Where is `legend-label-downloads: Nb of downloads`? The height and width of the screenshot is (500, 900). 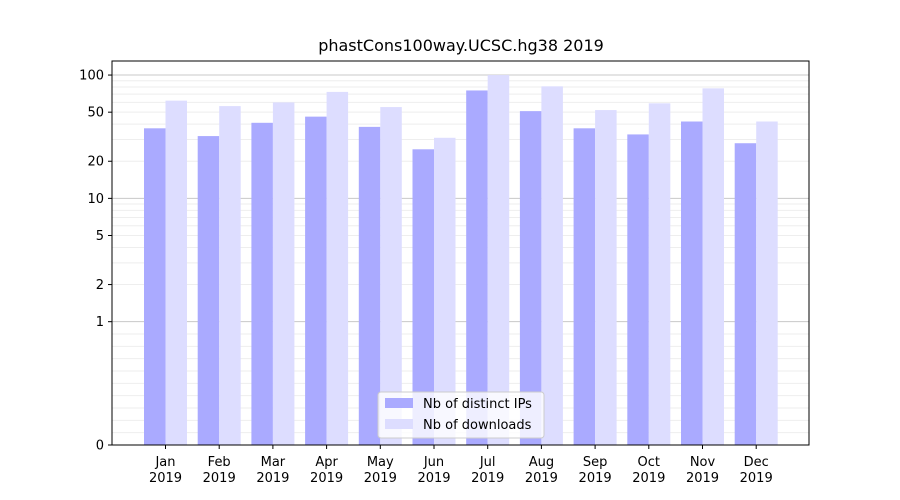 legend-label-downloads: Nb of downloads is located at coordinates (477, 425).